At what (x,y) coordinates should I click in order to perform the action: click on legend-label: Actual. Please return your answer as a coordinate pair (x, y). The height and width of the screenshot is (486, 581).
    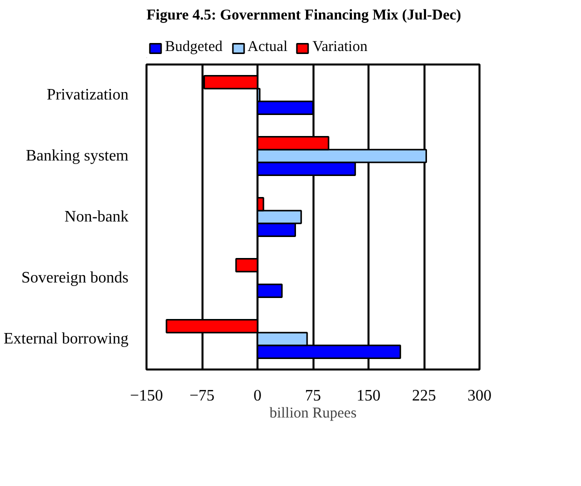
    Looking at the image, I should click on (268, 47).